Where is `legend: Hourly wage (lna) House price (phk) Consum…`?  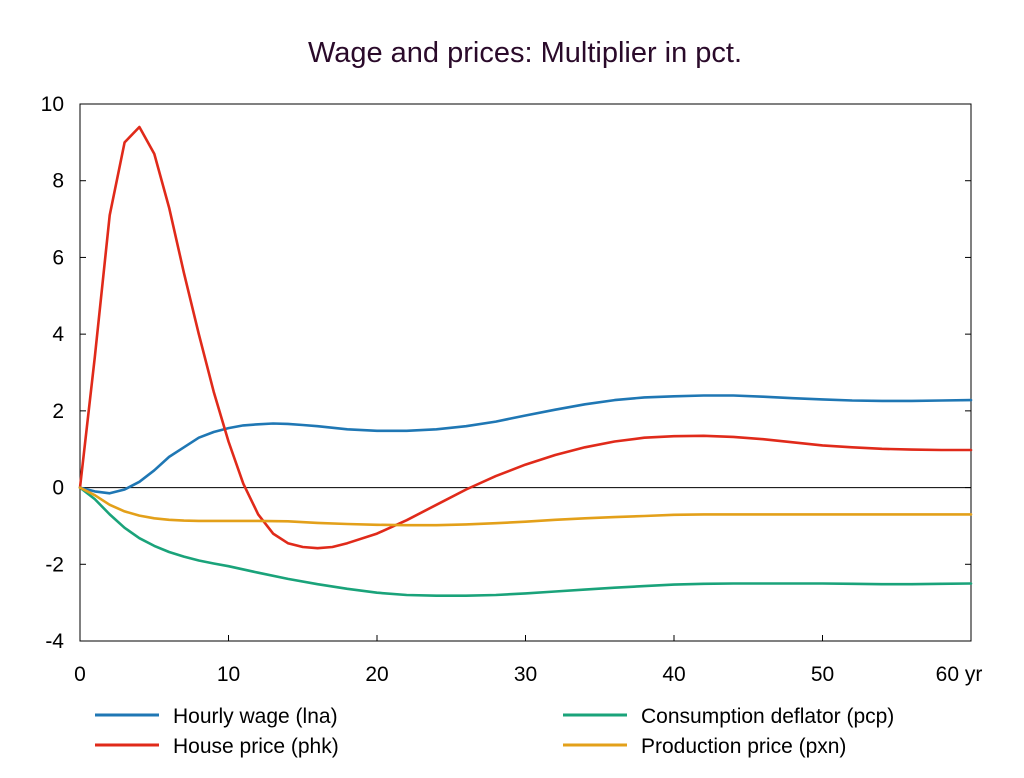 legend: Hourly wage (lna) House price (phk) Consum… is located at coordinates (494, 731).